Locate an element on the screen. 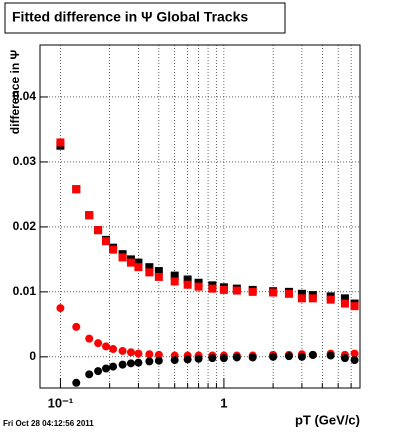  y-tick-label: 0.01 is located at coordinates (25, 291).